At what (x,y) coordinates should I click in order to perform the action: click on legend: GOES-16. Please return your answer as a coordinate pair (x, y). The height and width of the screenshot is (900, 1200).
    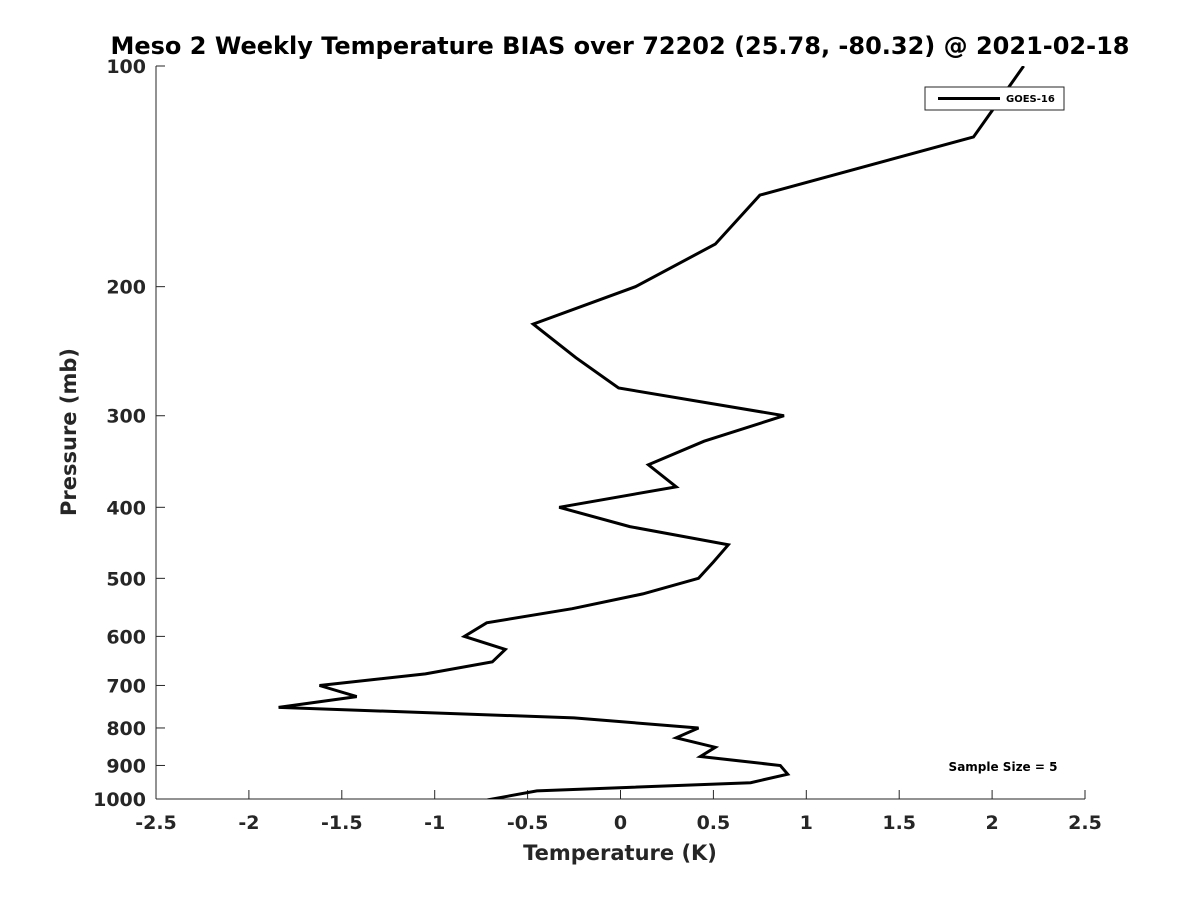
    Looking at the image, I should click on (994, 98).